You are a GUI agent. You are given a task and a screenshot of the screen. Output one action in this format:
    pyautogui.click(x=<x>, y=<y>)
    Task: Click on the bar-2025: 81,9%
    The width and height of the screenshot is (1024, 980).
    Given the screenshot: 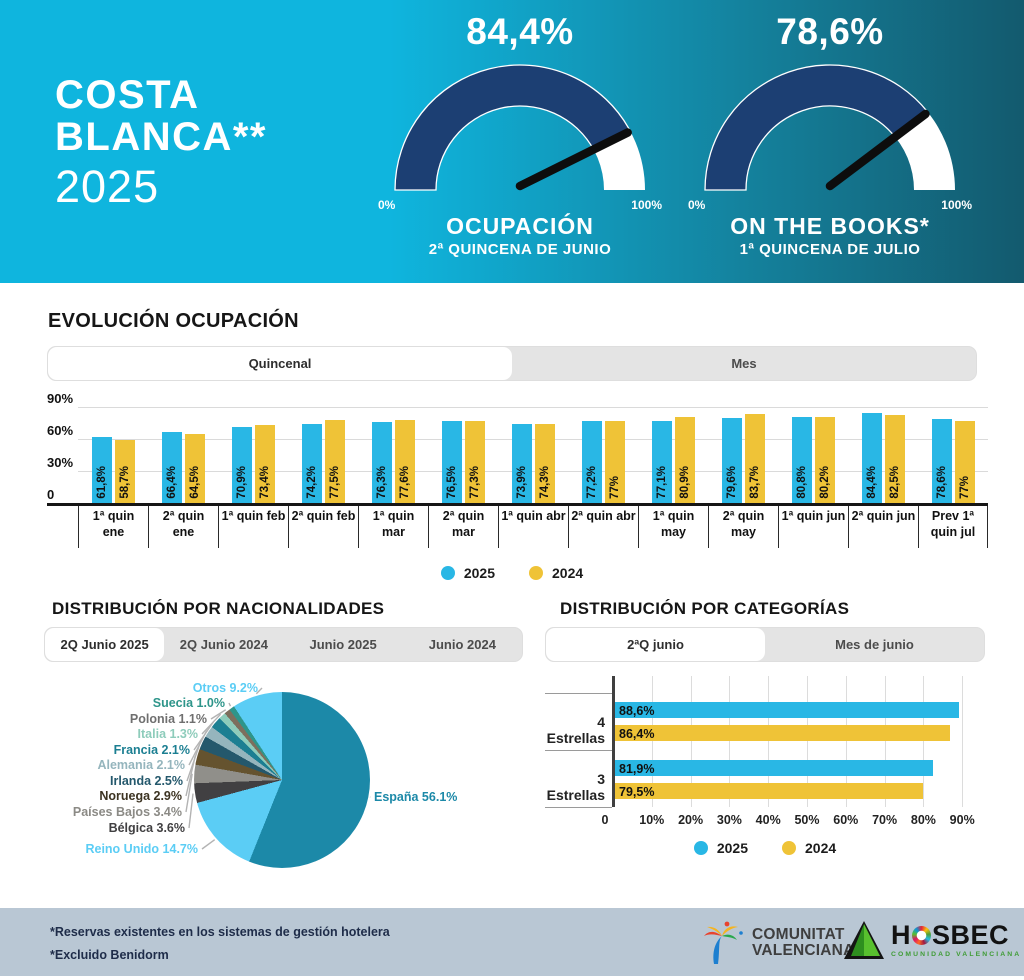 What is the action you would take?
    pyautogui.click(x=774, y=768)
    